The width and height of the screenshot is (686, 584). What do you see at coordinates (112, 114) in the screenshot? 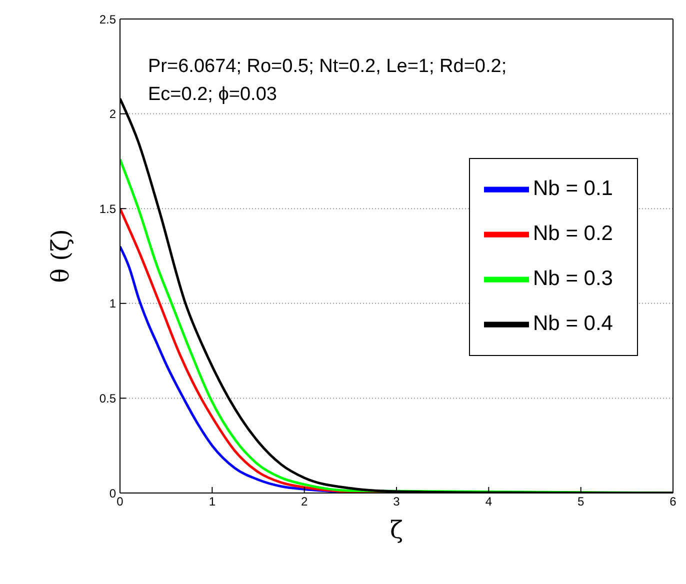
I see `y-tick-label: 2` at bounding box center [112, 114].